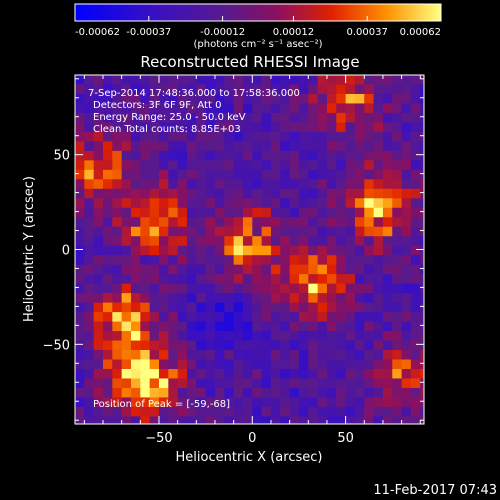 This screenshot has height=500, width=500. Describe the element at coordinates (29, 249) in the screenshot. I see `y-axis-label: Heliocentric Y (arcsec)` at that location.